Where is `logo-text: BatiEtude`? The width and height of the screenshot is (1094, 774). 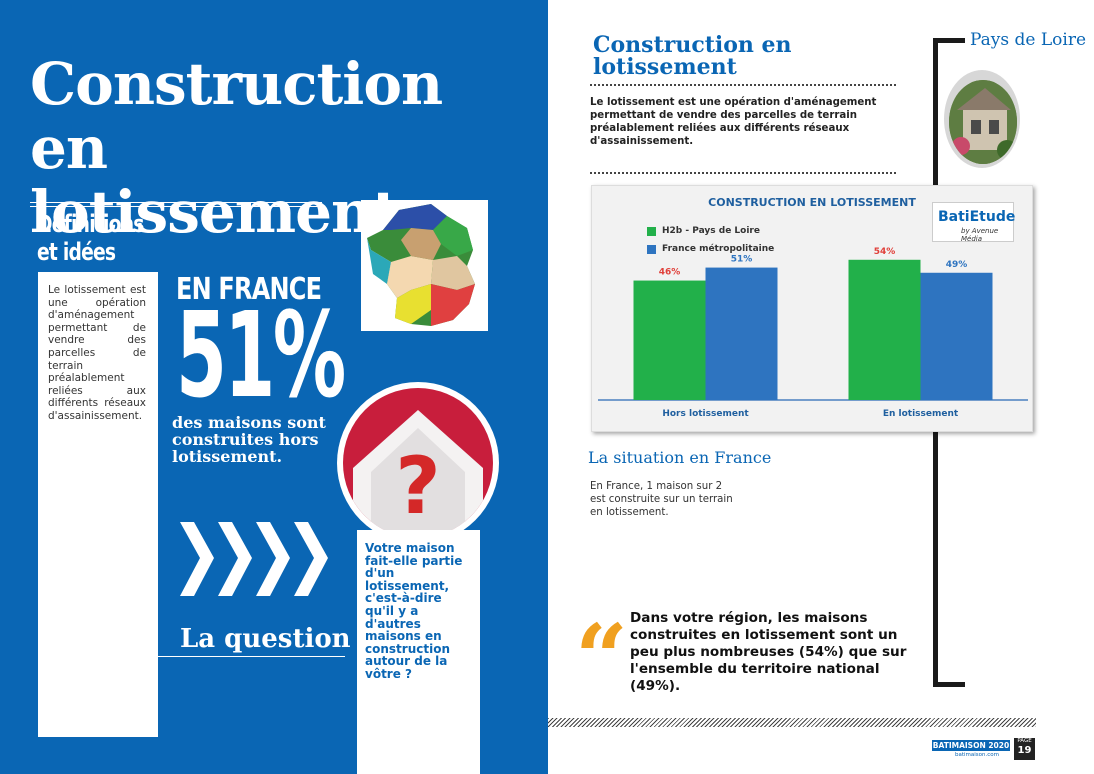
logo-text: BatiEtude is located at coordinates (977, 217).